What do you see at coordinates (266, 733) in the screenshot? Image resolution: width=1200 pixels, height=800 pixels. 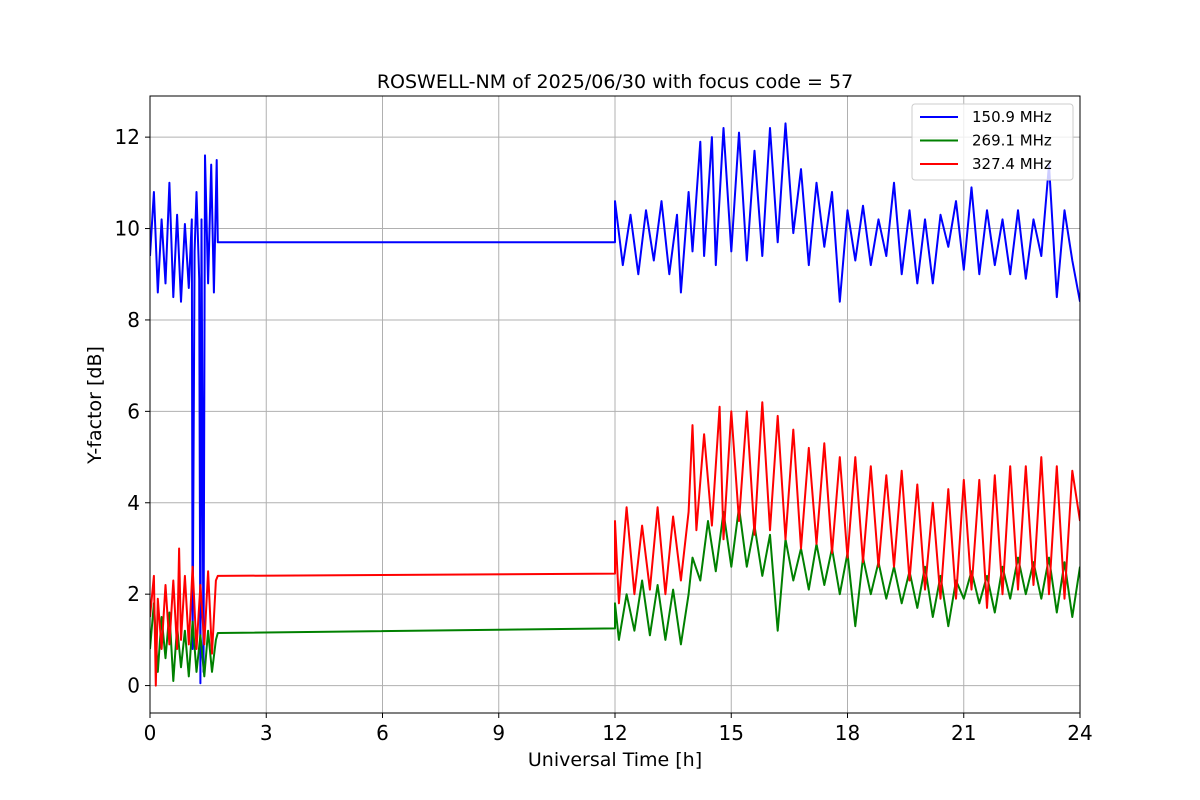 I see `x-tick-label: 3` at bounding box center [266, 733].